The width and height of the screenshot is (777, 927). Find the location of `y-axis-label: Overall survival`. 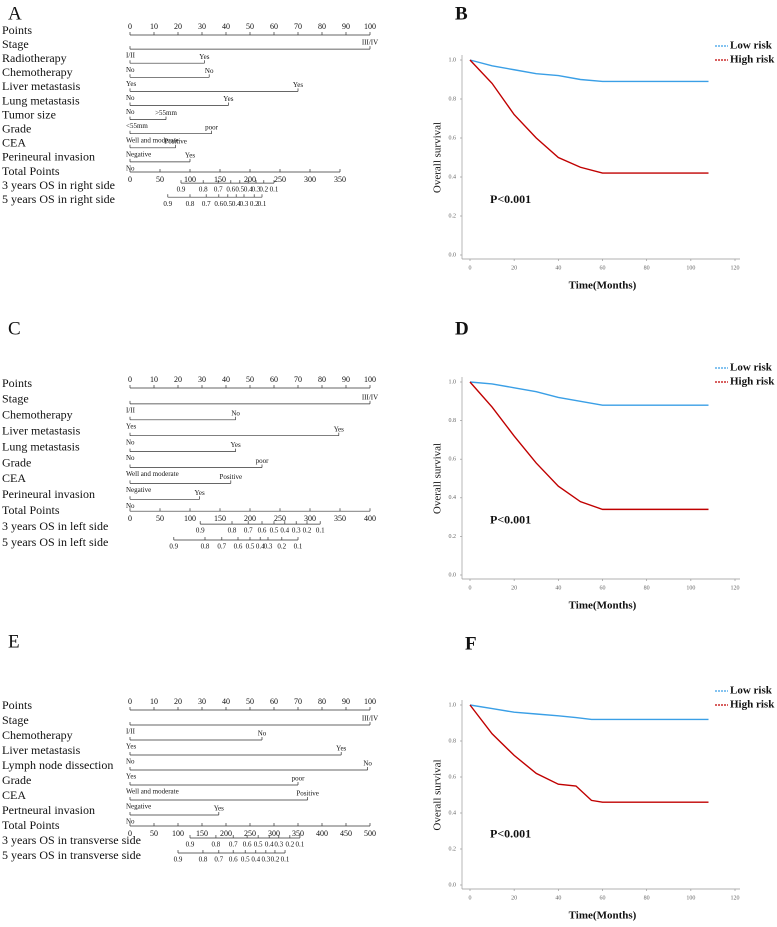

y-axis-label: Overall survival is located at coordinates (438, 478).